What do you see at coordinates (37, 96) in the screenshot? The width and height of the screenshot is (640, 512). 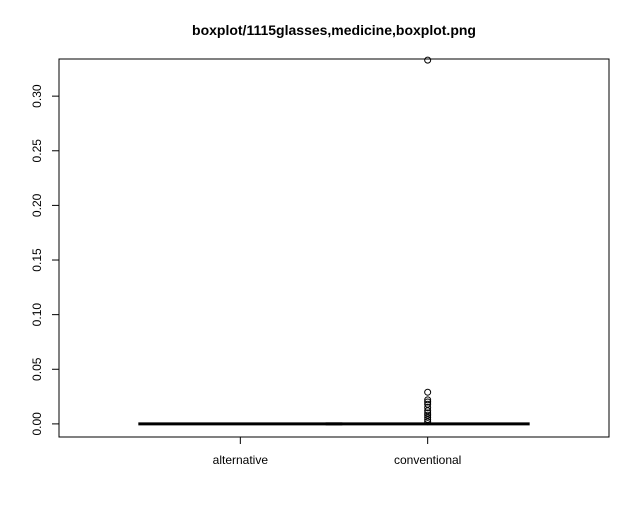 I see `y-tick-label: 0.30` at bounding box center [37, 96].